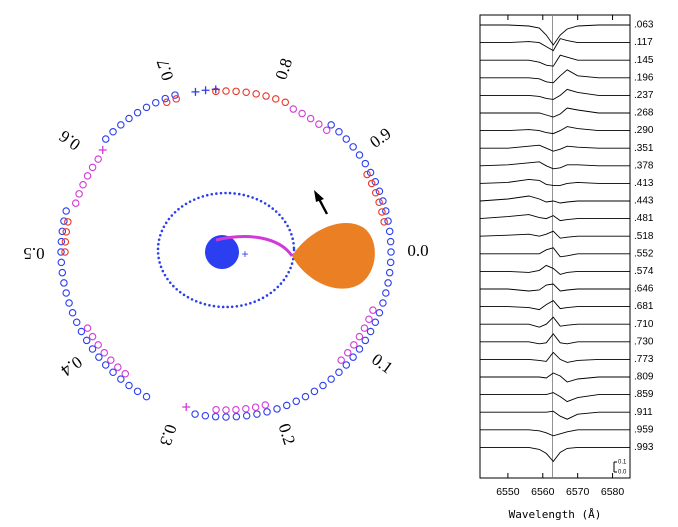  I want to click on phase-label: .574, so click(644, 271).